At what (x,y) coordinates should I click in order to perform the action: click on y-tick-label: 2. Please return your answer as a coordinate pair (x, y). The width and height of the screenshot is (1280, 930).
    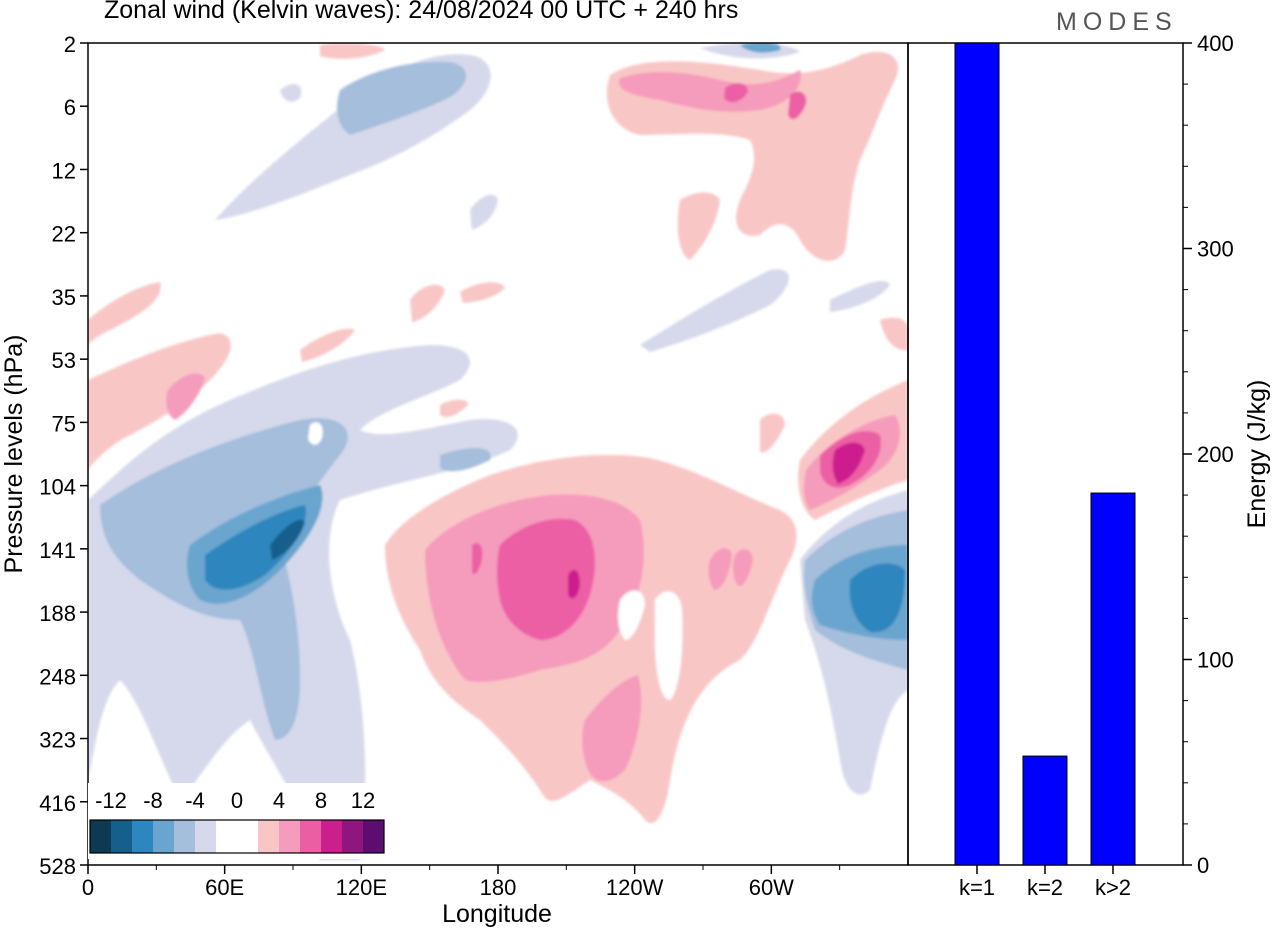
    Looking at the image, I should click on (70, 44).